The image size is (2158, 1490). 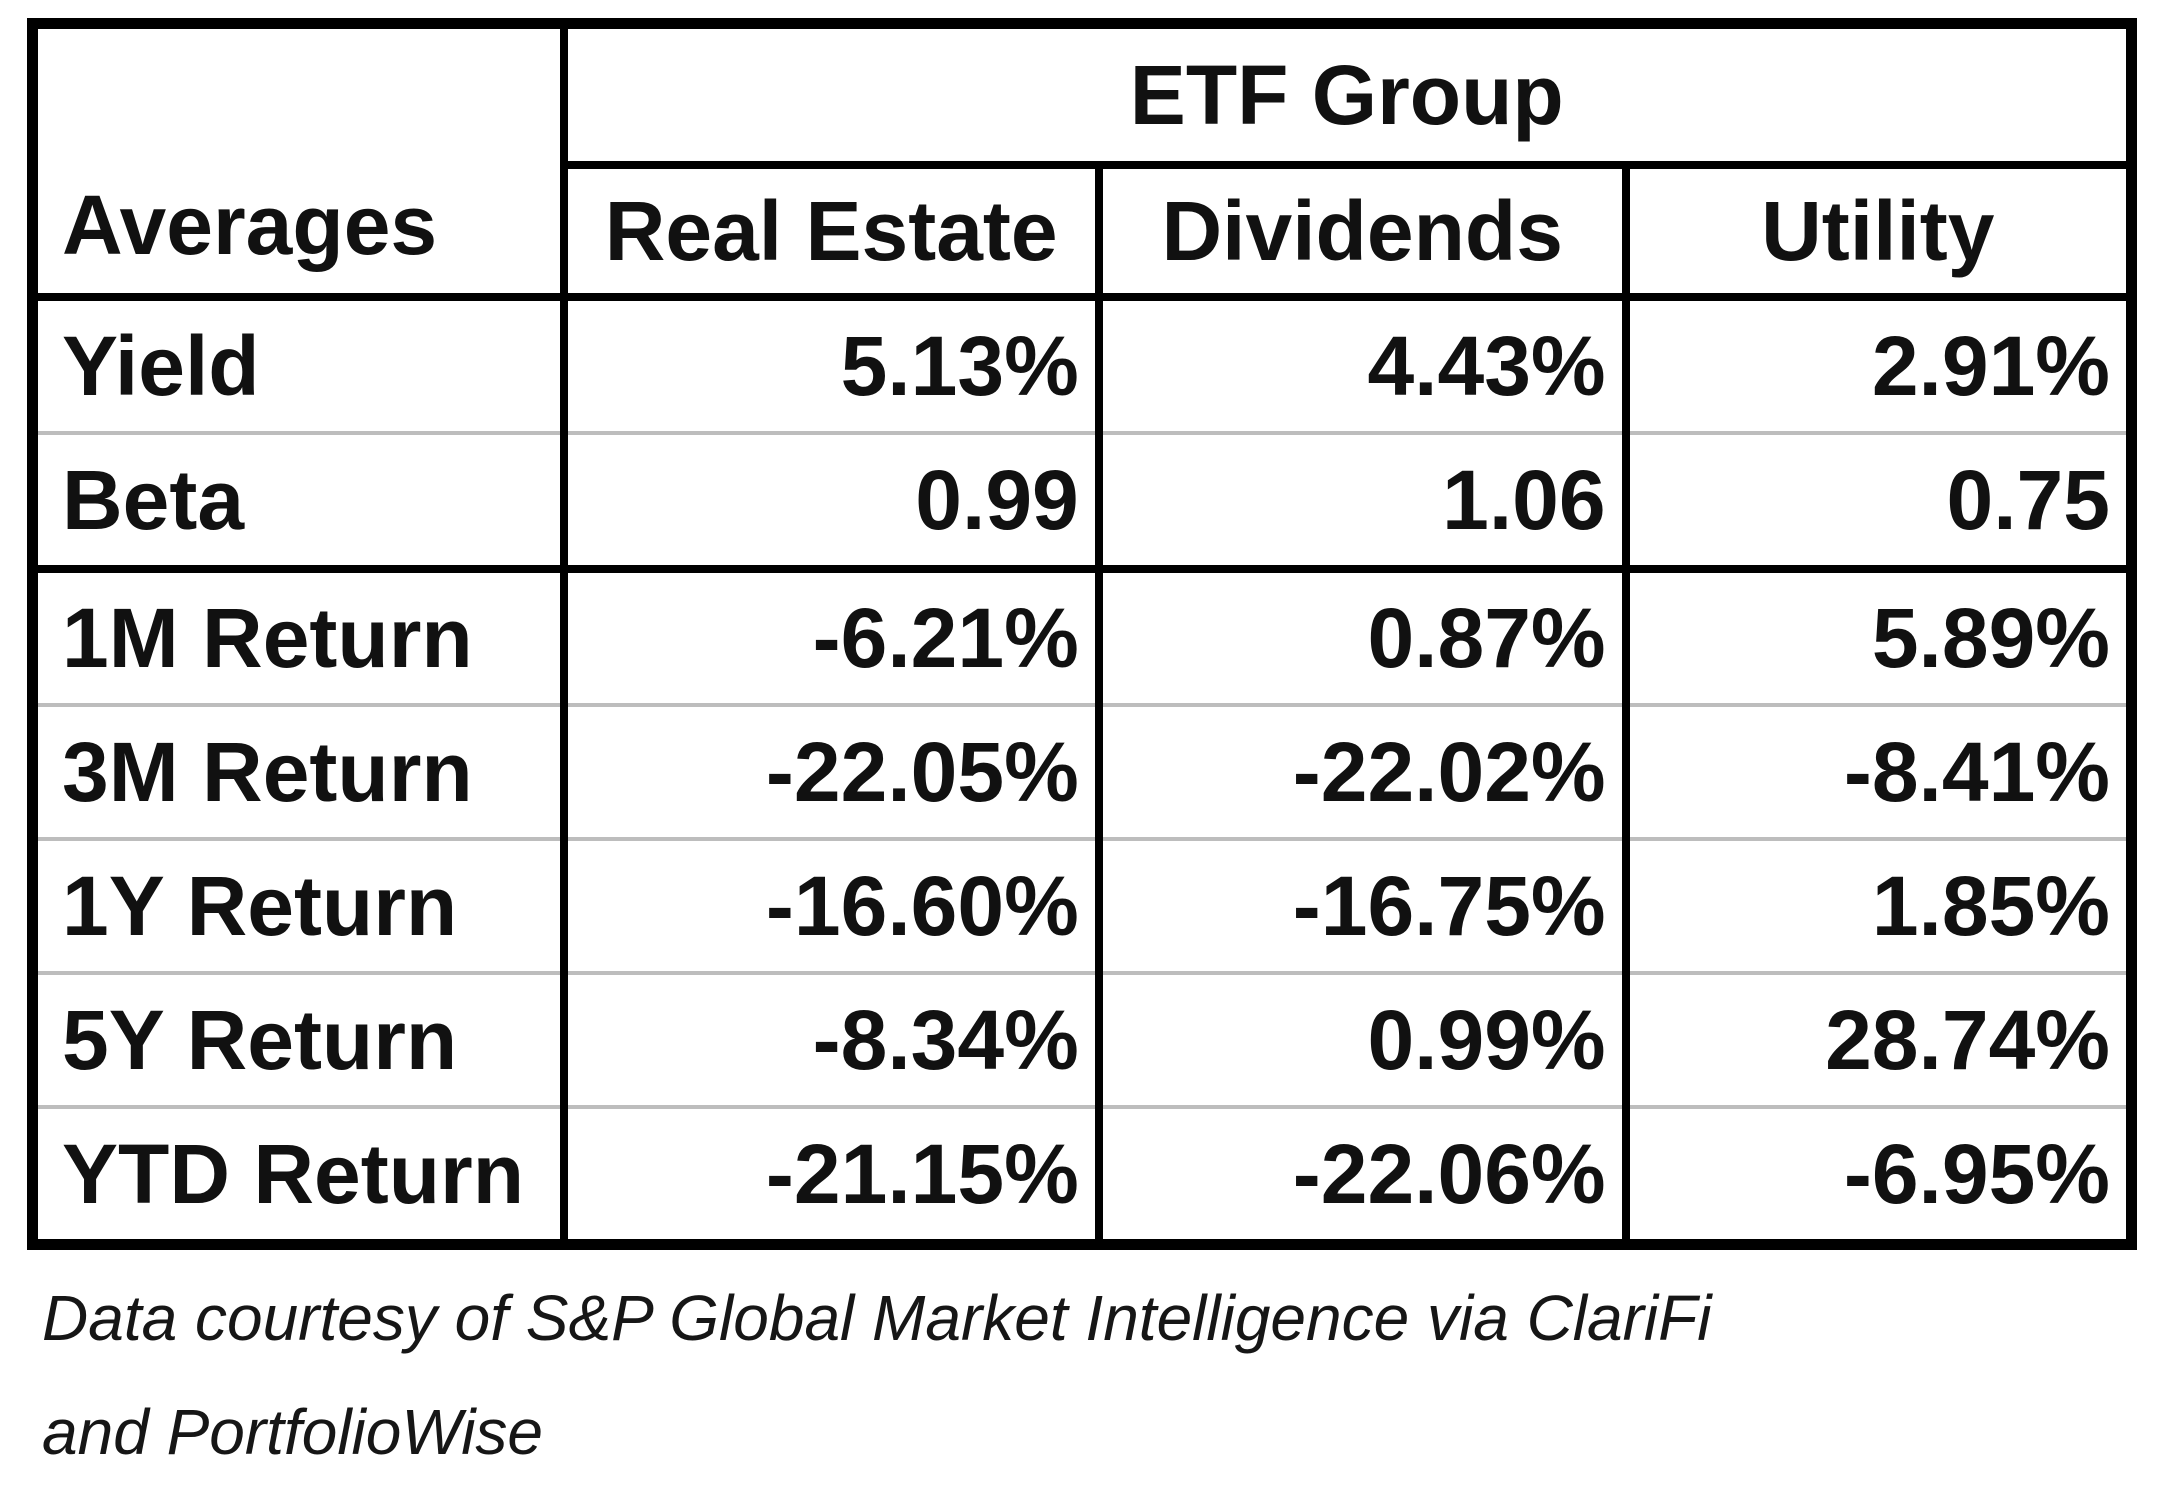 What do you see at coordinates (300, 162) in the screenshot?
I see `corner-header-averages: Averages` at bounding box center [300, 162].